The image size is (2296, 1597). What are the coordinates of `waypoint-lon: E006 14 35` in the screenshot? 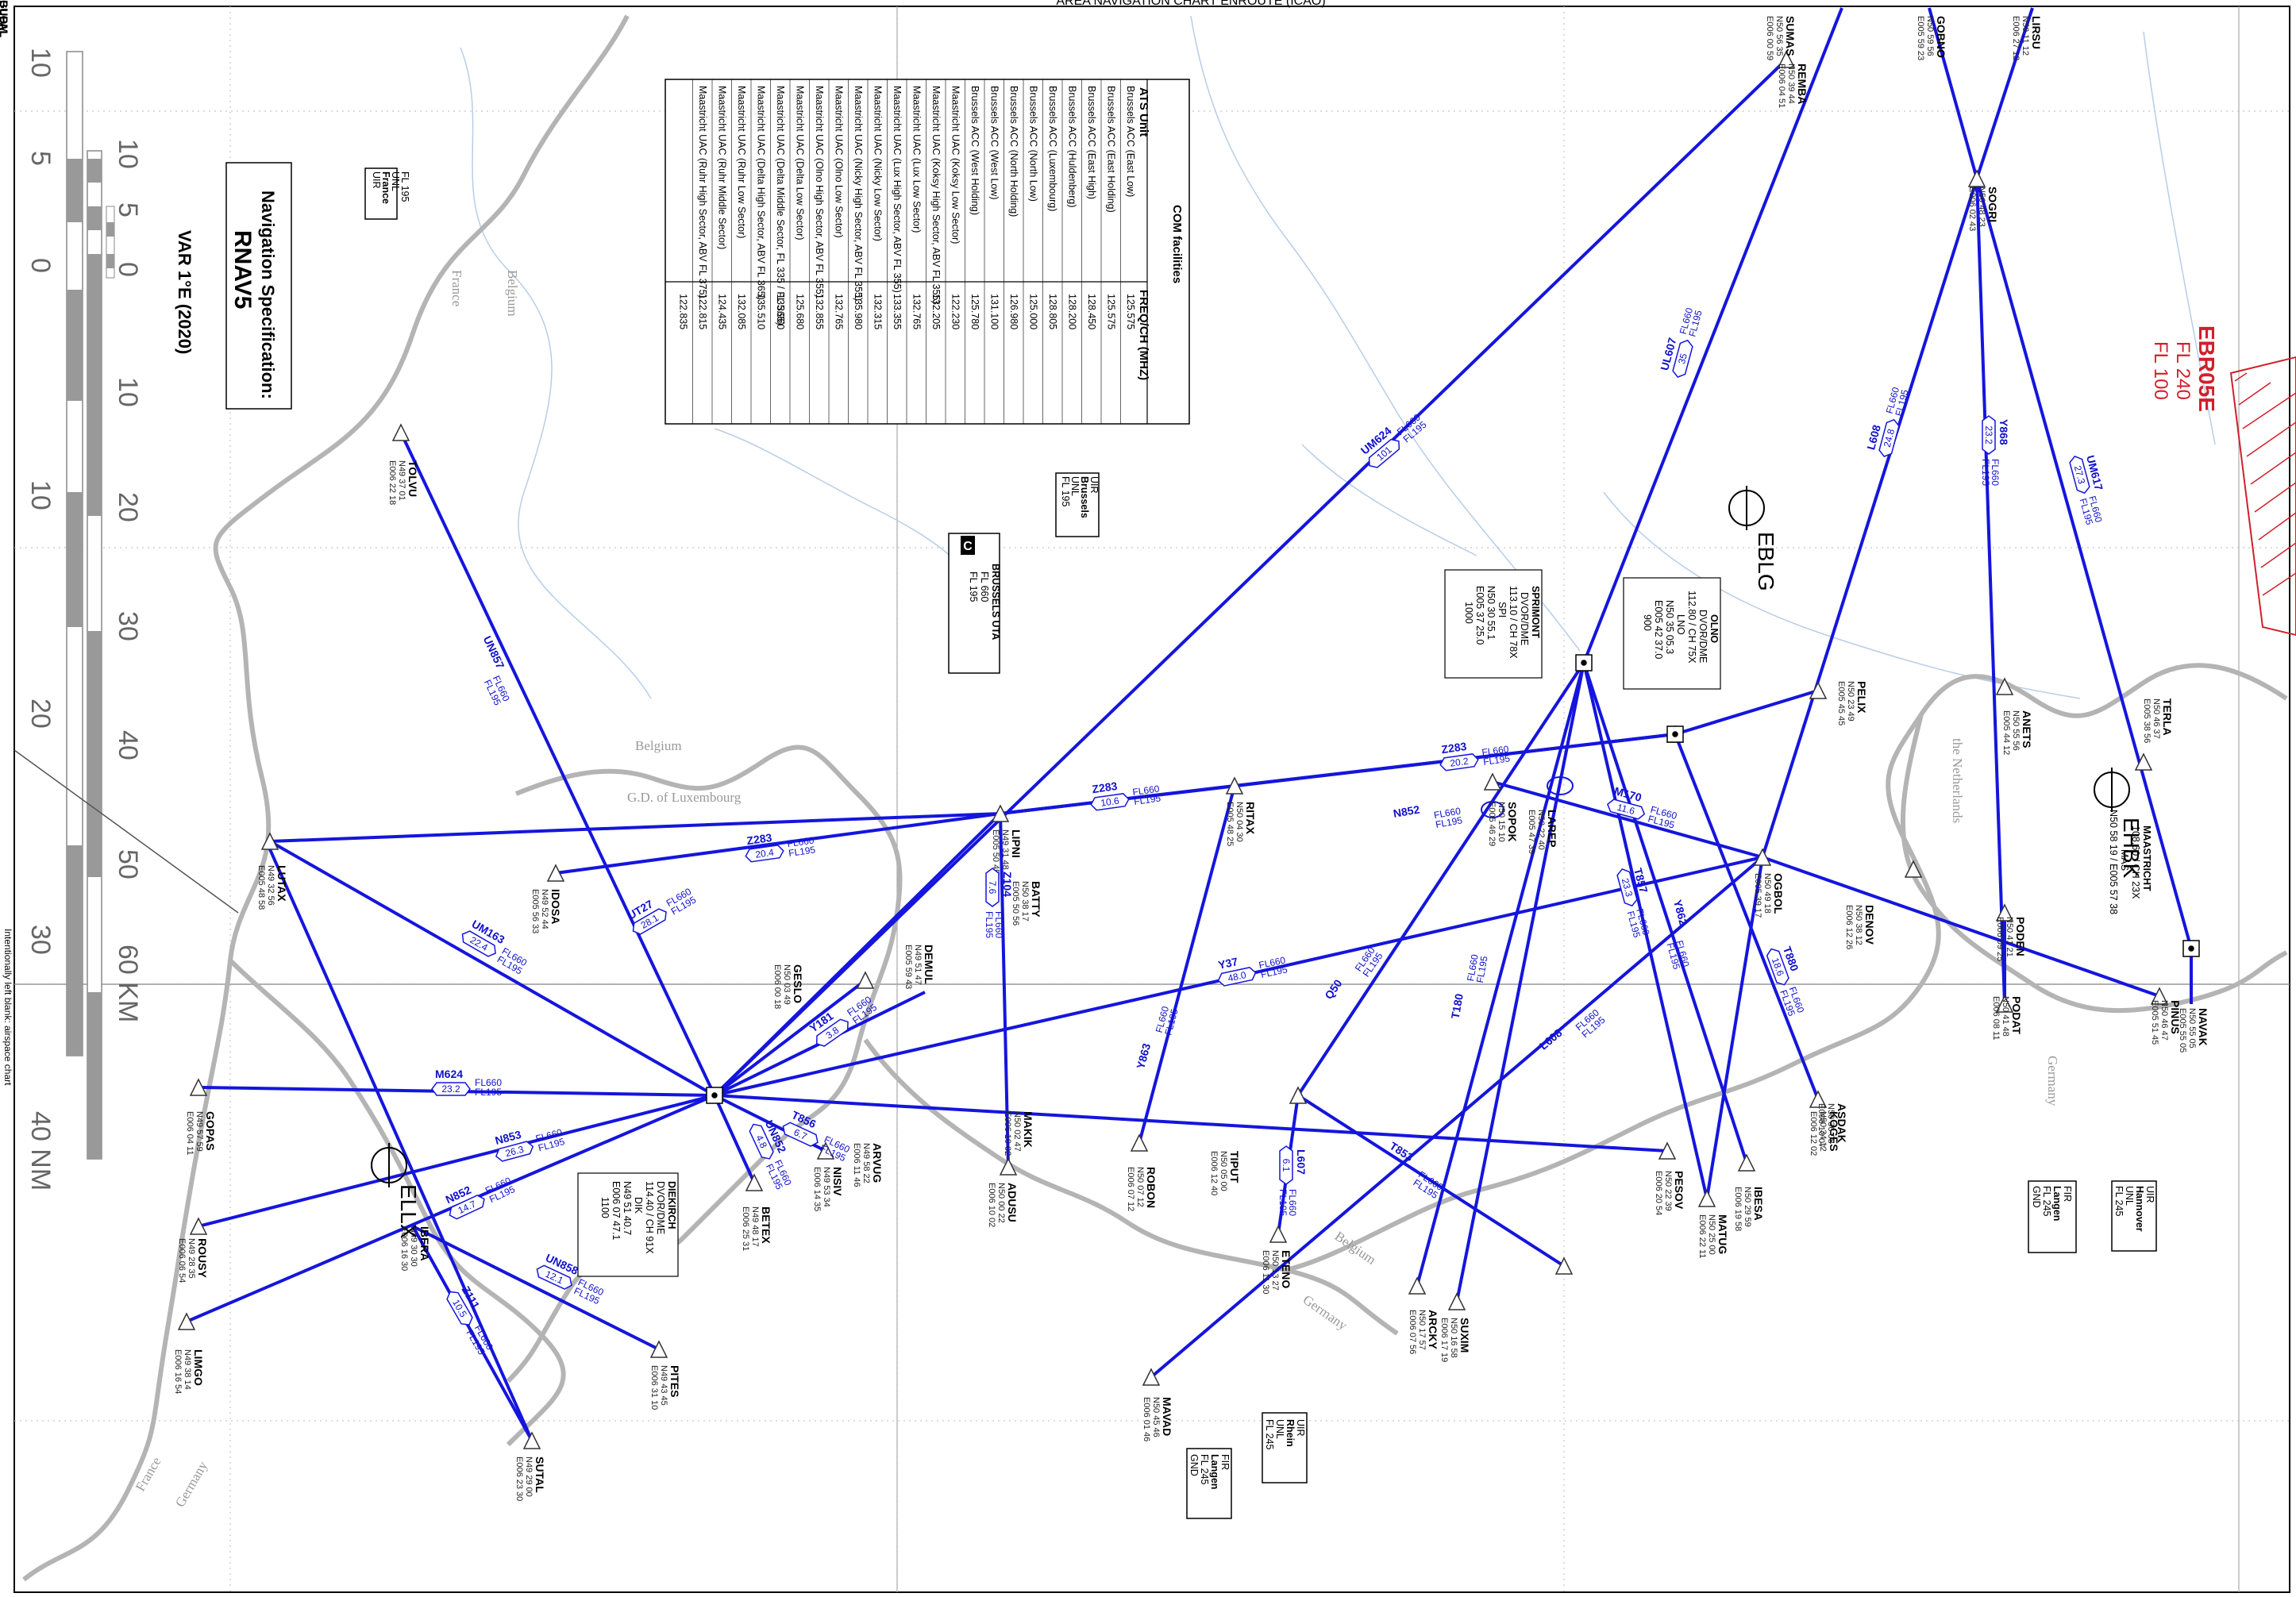 It's located at (817, 1189).